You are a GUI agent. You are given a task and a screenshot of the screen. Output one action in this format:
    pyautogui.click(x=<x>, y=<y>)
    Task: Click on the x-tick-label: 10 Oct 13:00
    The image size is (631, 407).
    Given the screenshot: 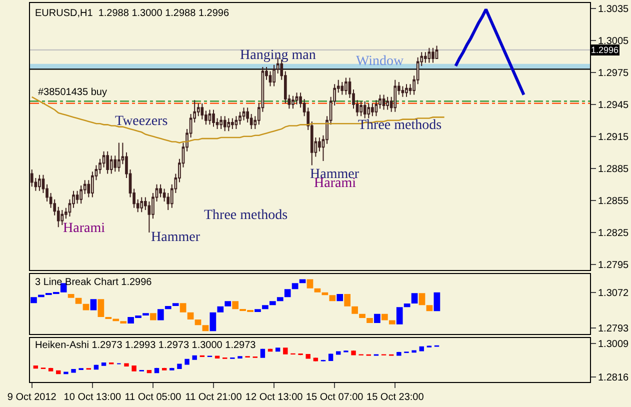 What is the action you would take?
    pyautogui.click(x=93, y=397)
    